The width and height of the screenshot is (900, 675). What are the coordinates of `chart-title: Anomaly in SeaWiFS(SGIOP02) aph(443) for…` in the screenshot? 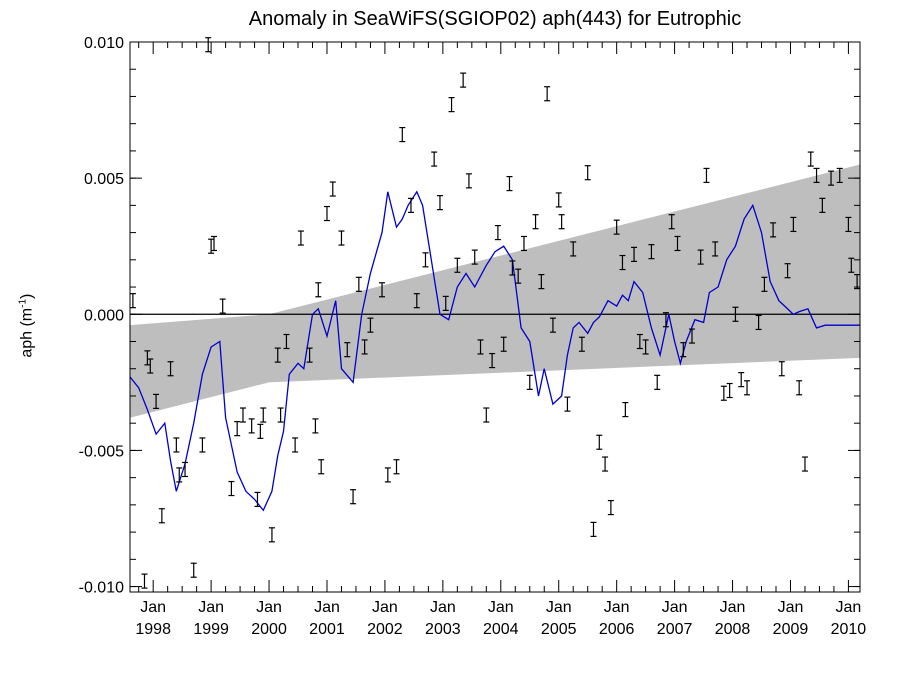 It's located at (495, 19).